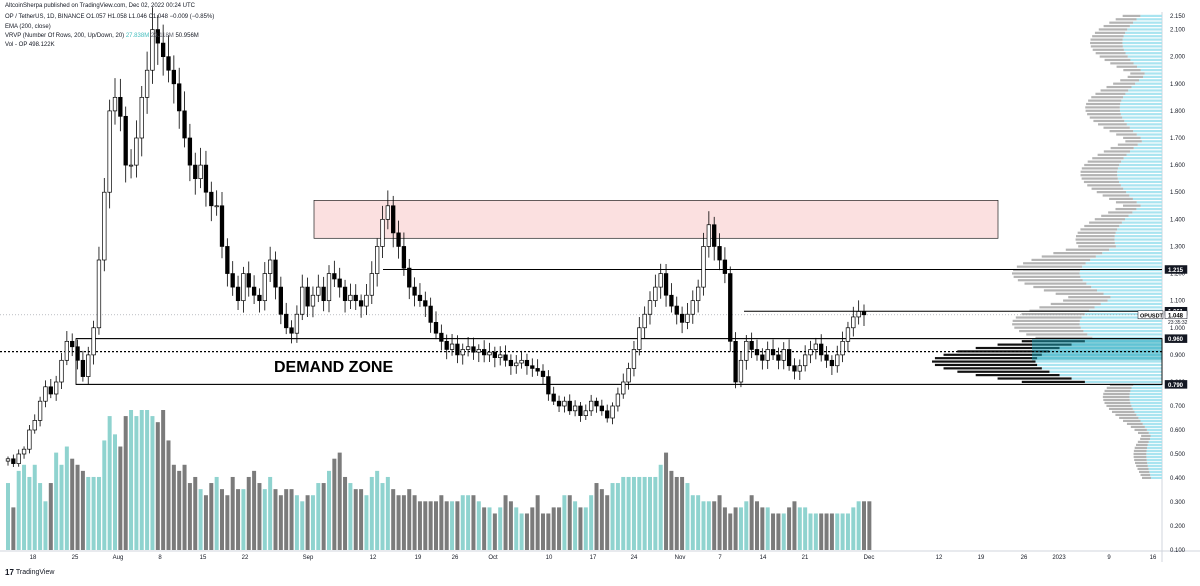 The image size is (1200, 586). I want to click on price-axis-tick: 1.400, so click(1178, 220).